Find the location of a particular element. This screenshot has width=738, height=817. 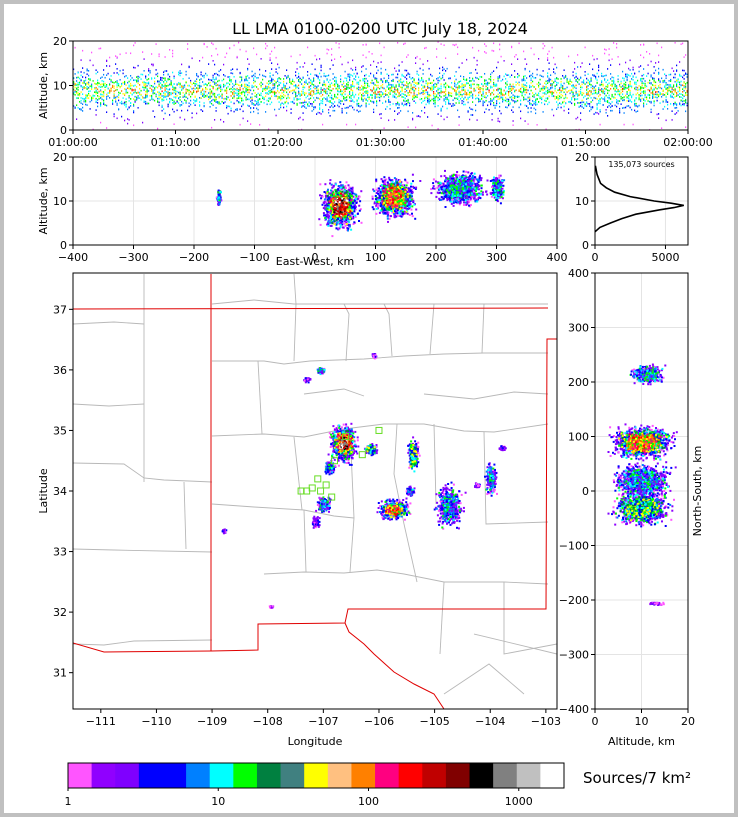

altitude-profile-line is located at coordinates (639, 199).